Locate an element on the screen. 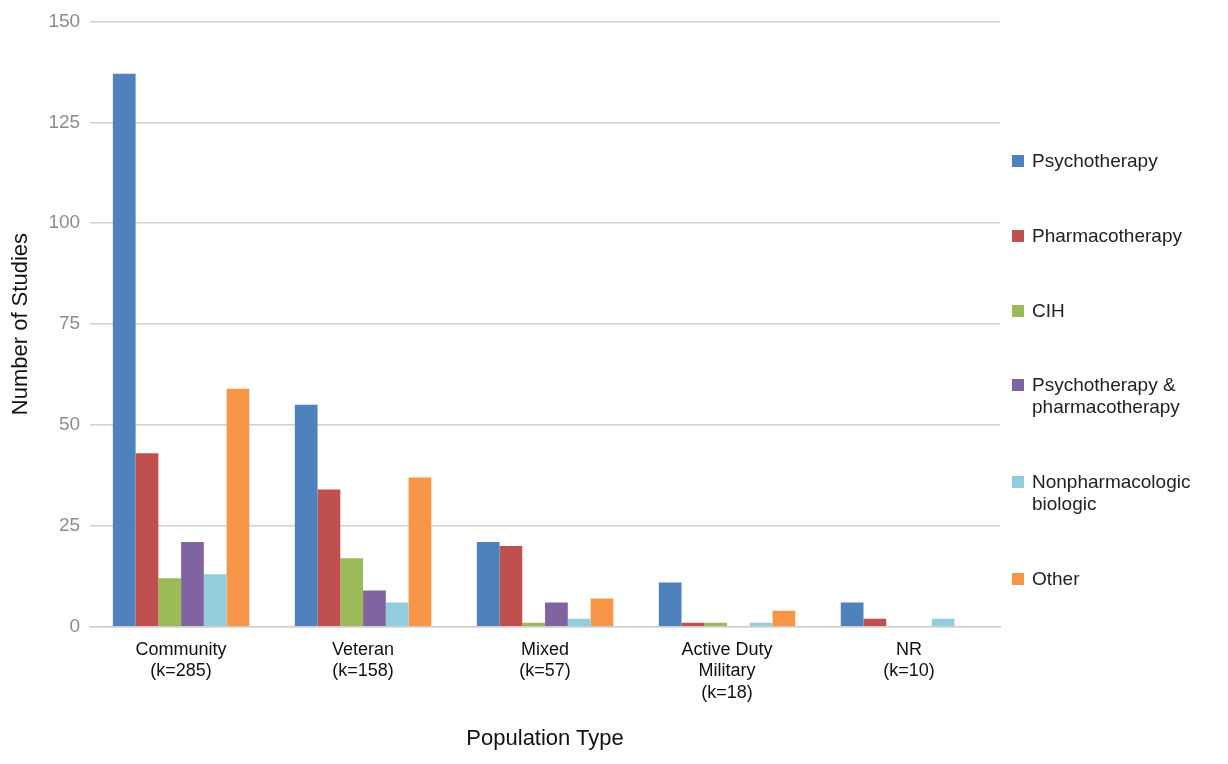  legend-label: Psychotherapy & pharmacotherapy is located at coordinates (1106, 396).